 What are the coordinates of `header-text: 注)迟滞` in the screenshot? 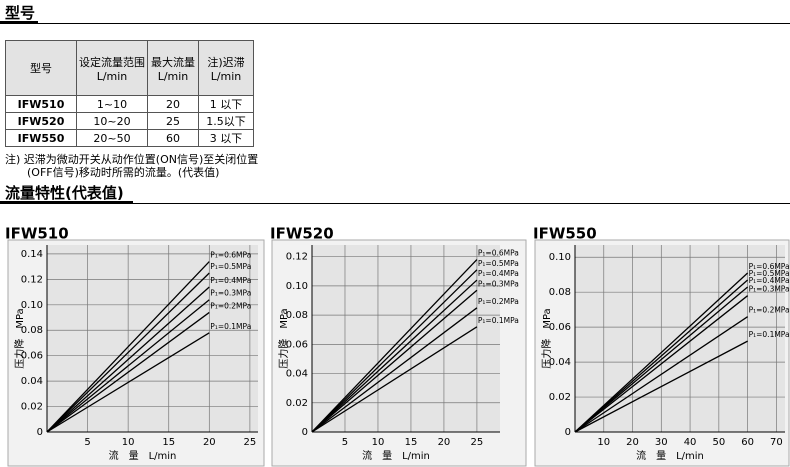 It's located at (226, 62).